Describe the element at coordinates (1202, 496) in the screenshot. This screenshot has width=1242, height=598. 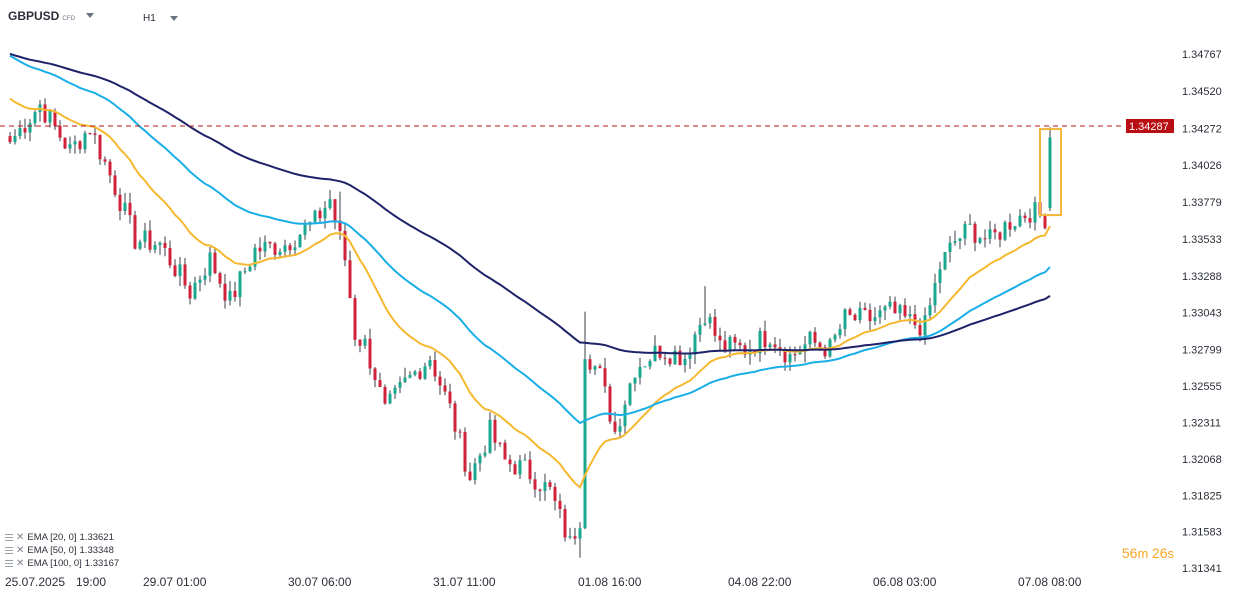
I see `price-tick-label: 1.31825` at that location.